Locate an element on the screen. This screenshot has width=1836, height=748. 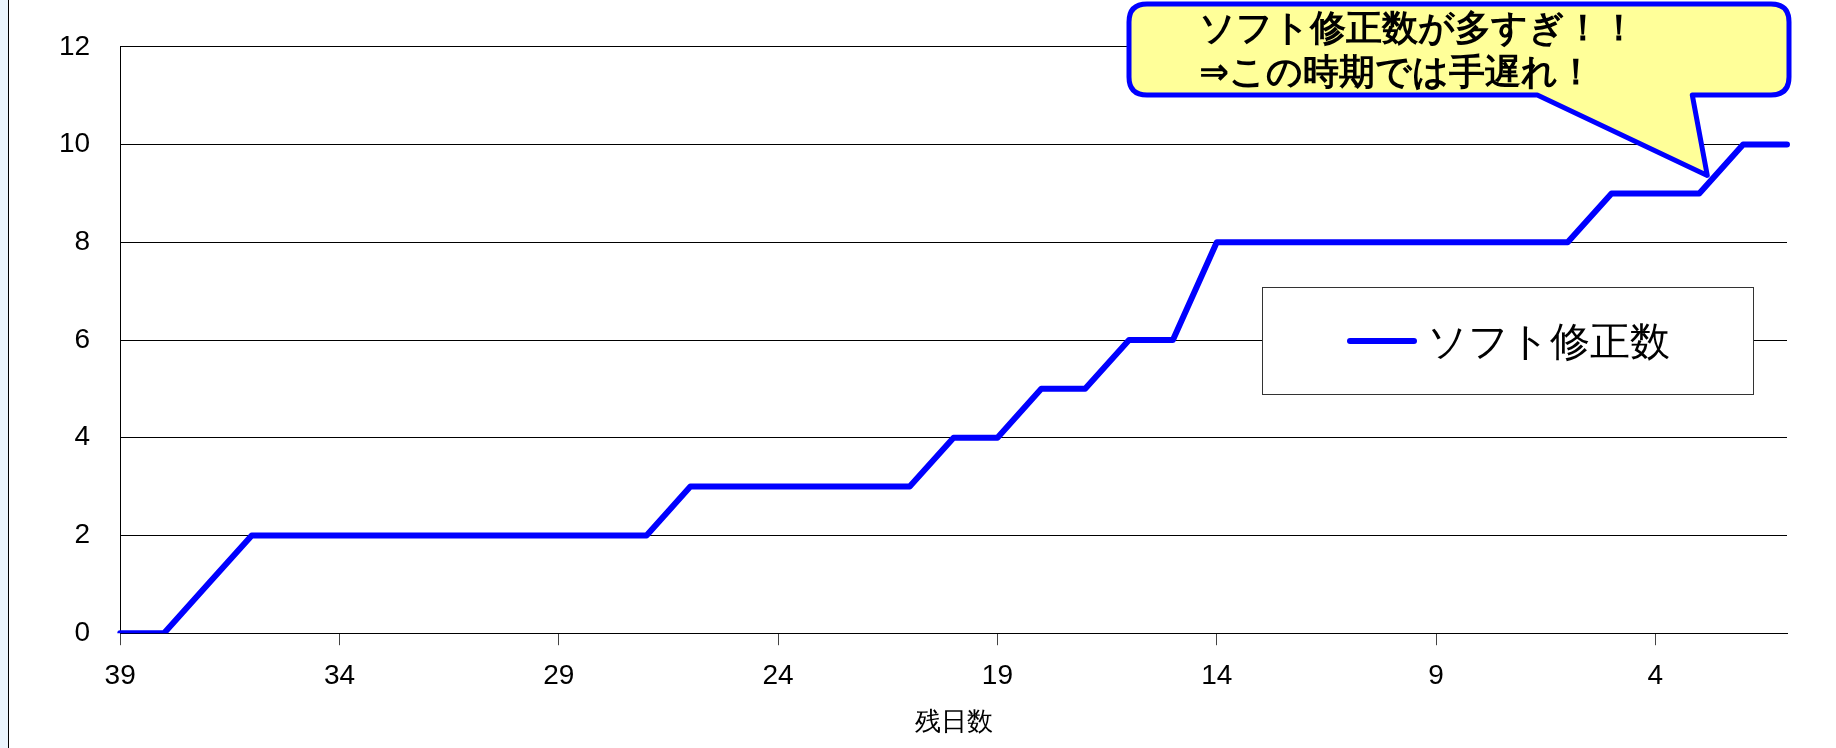
x-axis-title: 残日数 is located at coordinates (953, 720).